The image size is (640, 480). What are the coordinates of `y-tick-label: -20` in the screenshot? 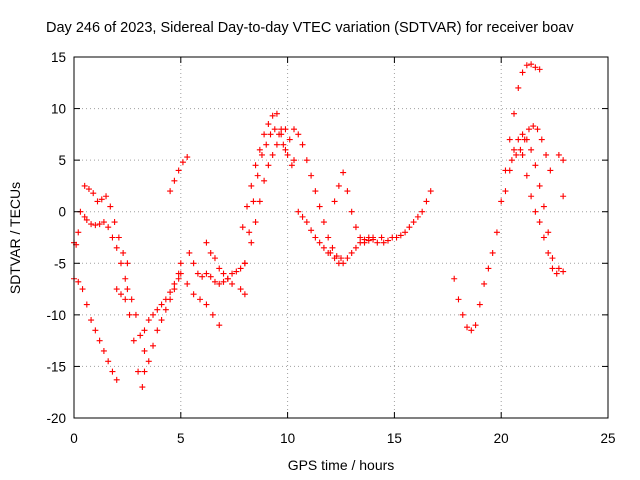 It's located at (56, 418).